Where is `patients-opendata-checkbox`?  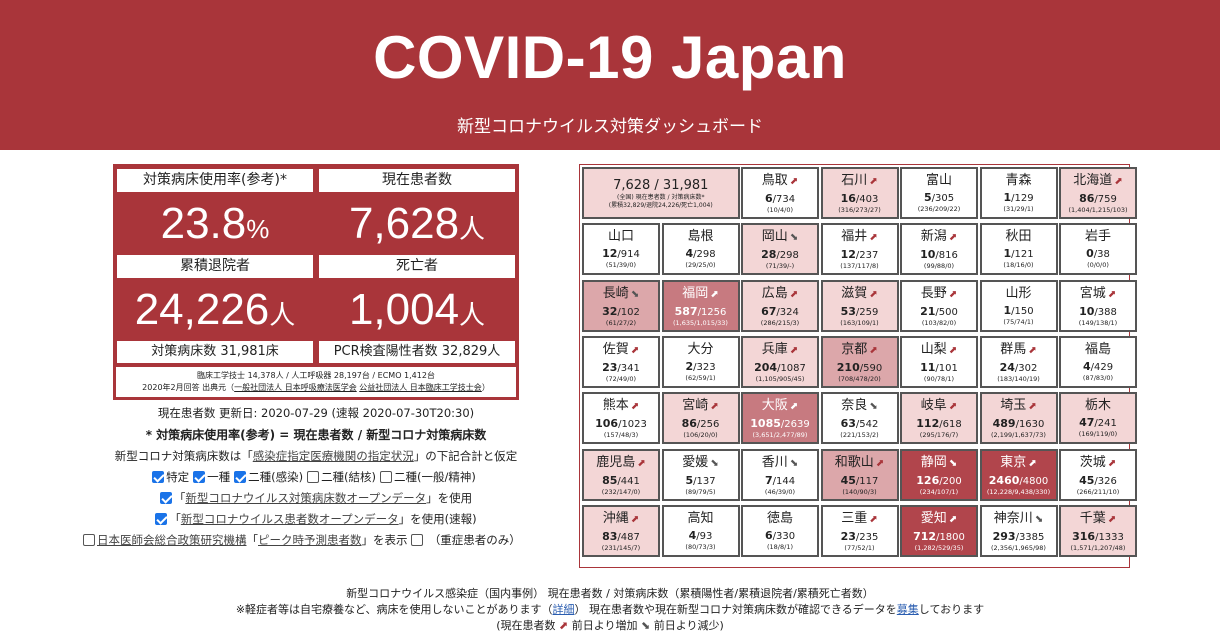
patients-opendata-checkbox is located at coordinates (161, 519).